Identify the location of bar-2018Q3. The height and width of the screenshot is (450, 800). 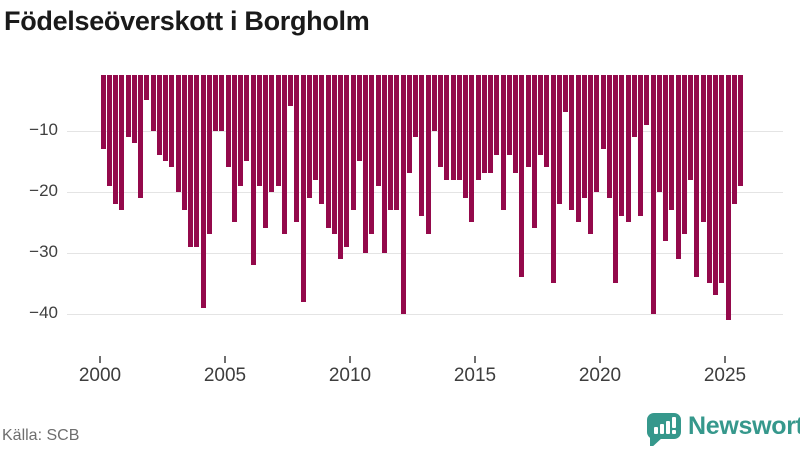
(566, 94).